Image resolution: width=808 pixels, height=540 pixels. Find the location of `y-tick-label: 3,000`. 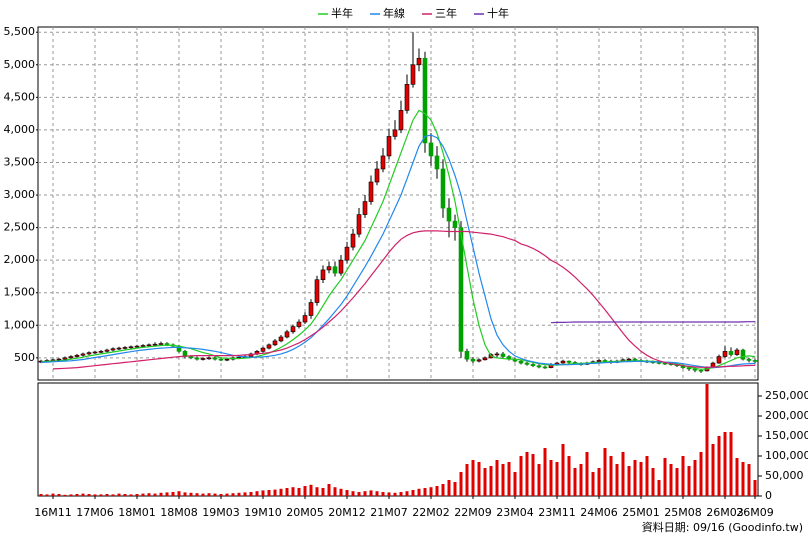

y-tick-label: 3,000 is located at coordinates (20, 194).